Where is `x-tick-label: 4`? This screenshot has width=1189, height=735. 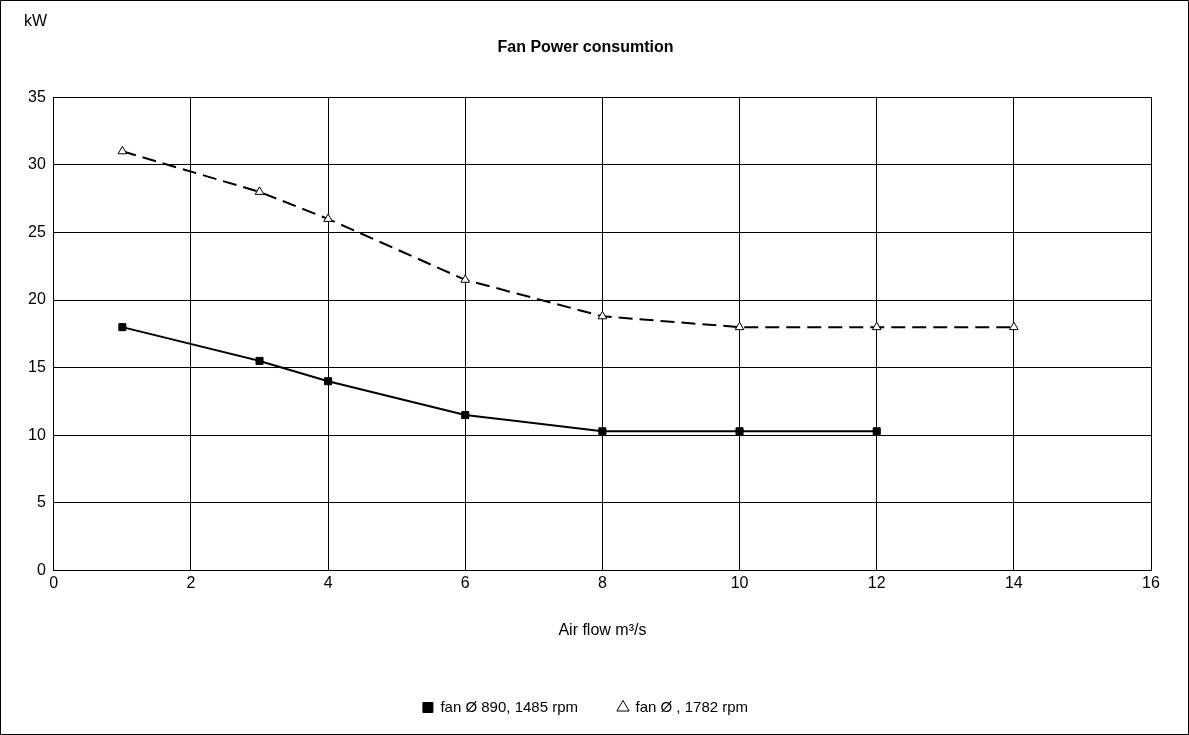 x-tick-label: 4 is located at coordinates (328, 582).